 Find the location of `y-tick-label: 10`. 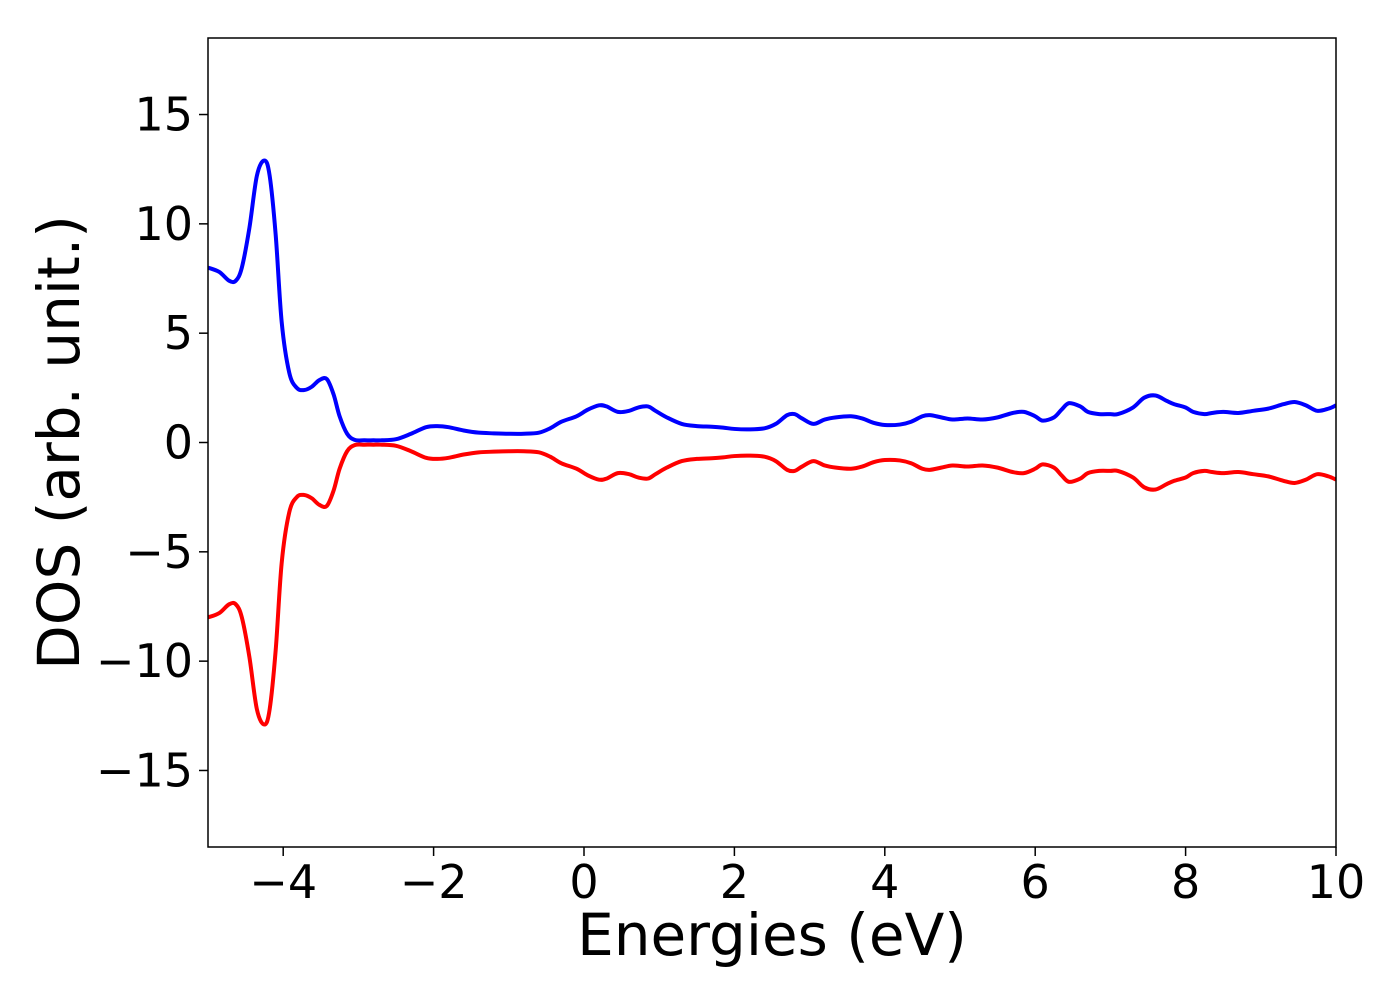

y-tick-label: 10 is located at coordinates (163, 224).